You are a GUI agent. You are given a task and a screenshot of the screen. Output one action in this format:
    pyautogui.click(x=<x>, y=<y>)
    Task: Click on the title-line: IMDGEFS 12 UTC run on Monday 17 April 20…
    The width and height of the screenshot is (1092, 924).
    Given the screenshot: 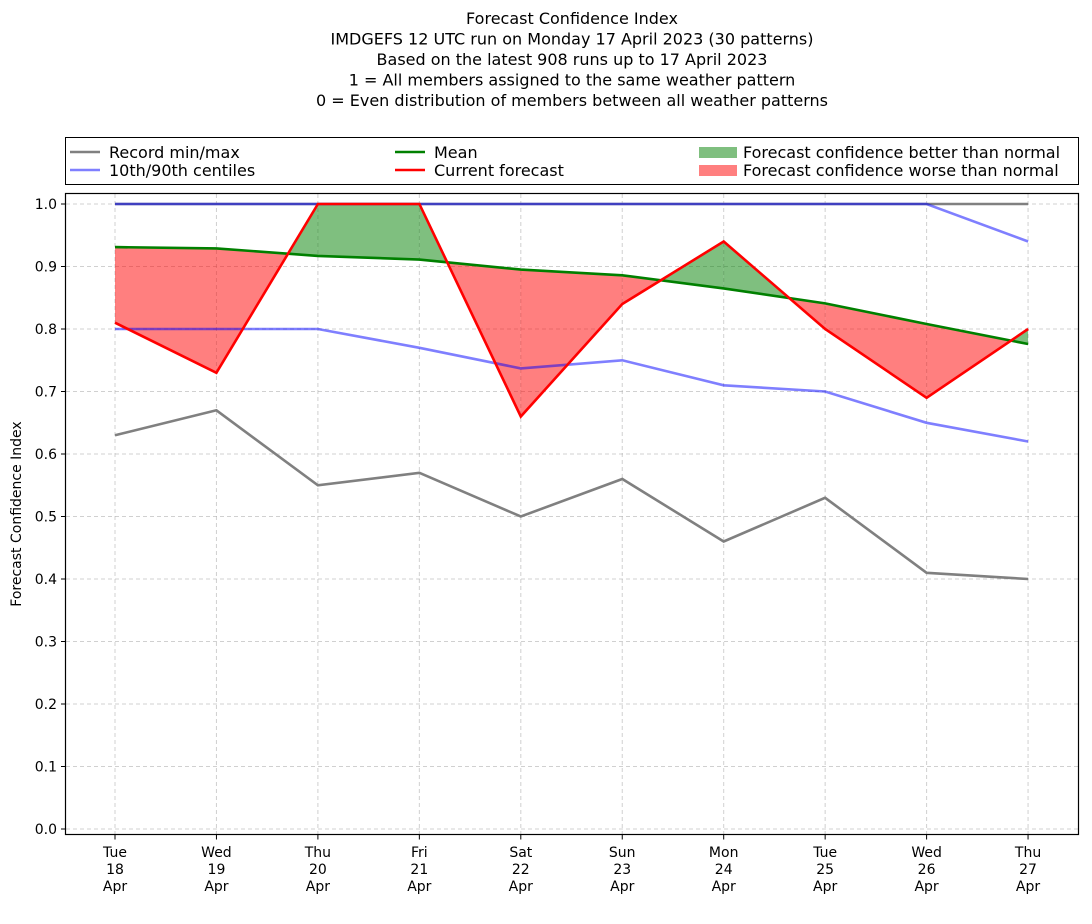 What is the action you would take?
    pyautogui.click(x=572, y=39)
    